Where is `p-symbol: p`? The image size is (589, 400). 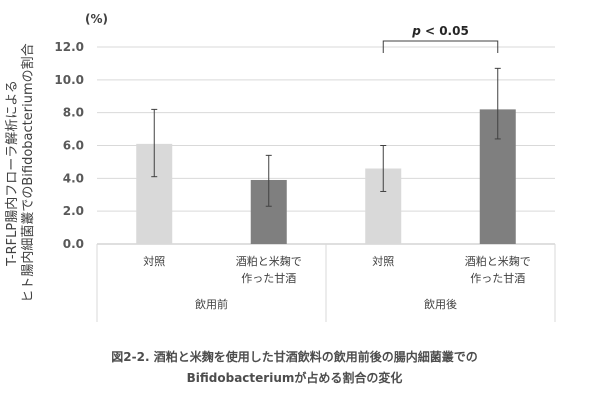 p-symbol: p is located at coordinates (416, 31).